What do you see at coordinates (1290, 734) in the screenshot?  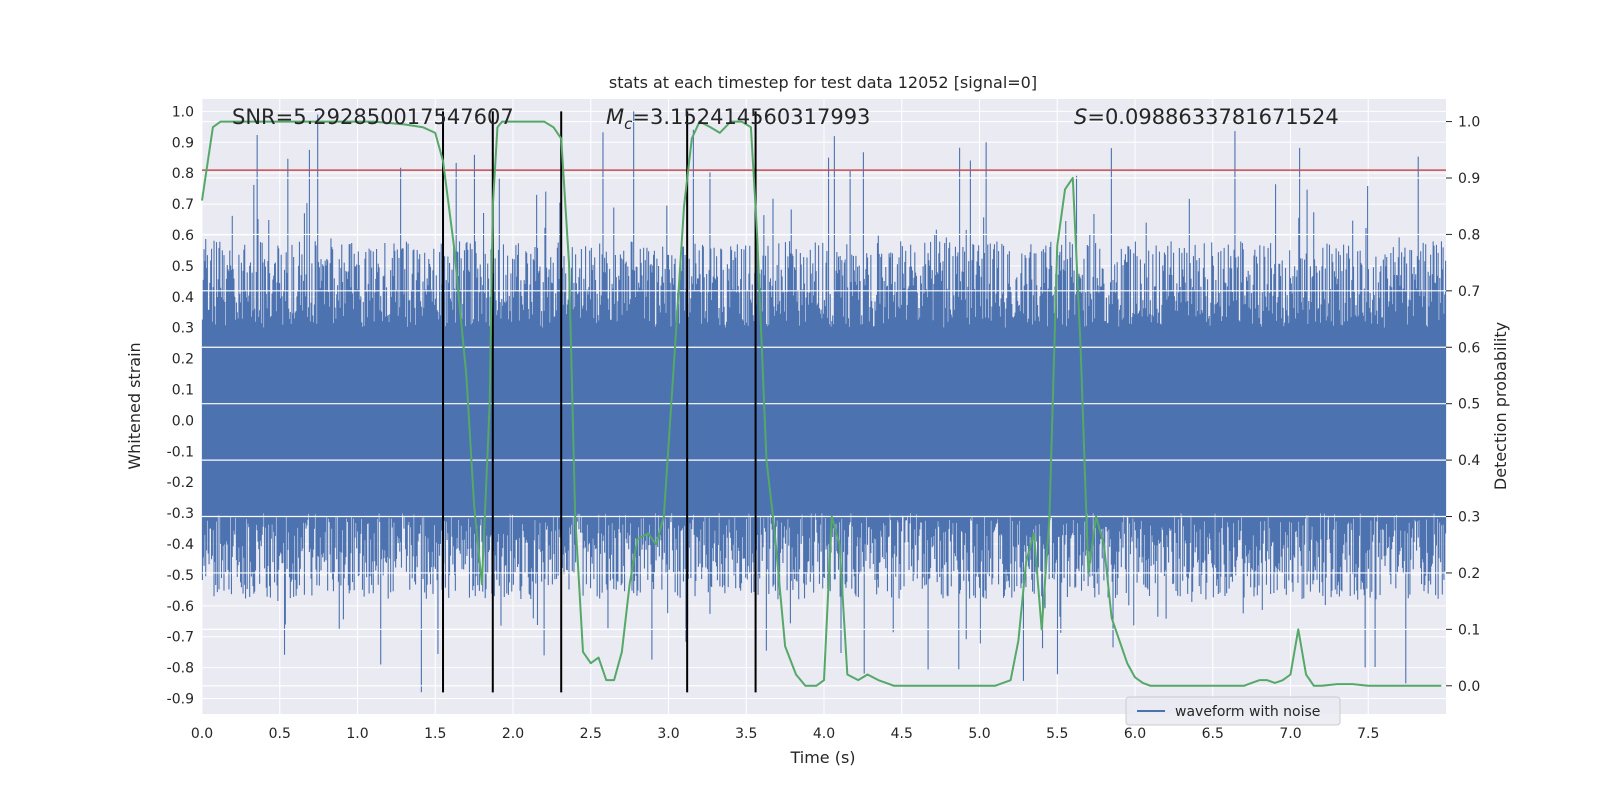 I see `x-tick-label: 7.0` at bounding box center [1290, 734].